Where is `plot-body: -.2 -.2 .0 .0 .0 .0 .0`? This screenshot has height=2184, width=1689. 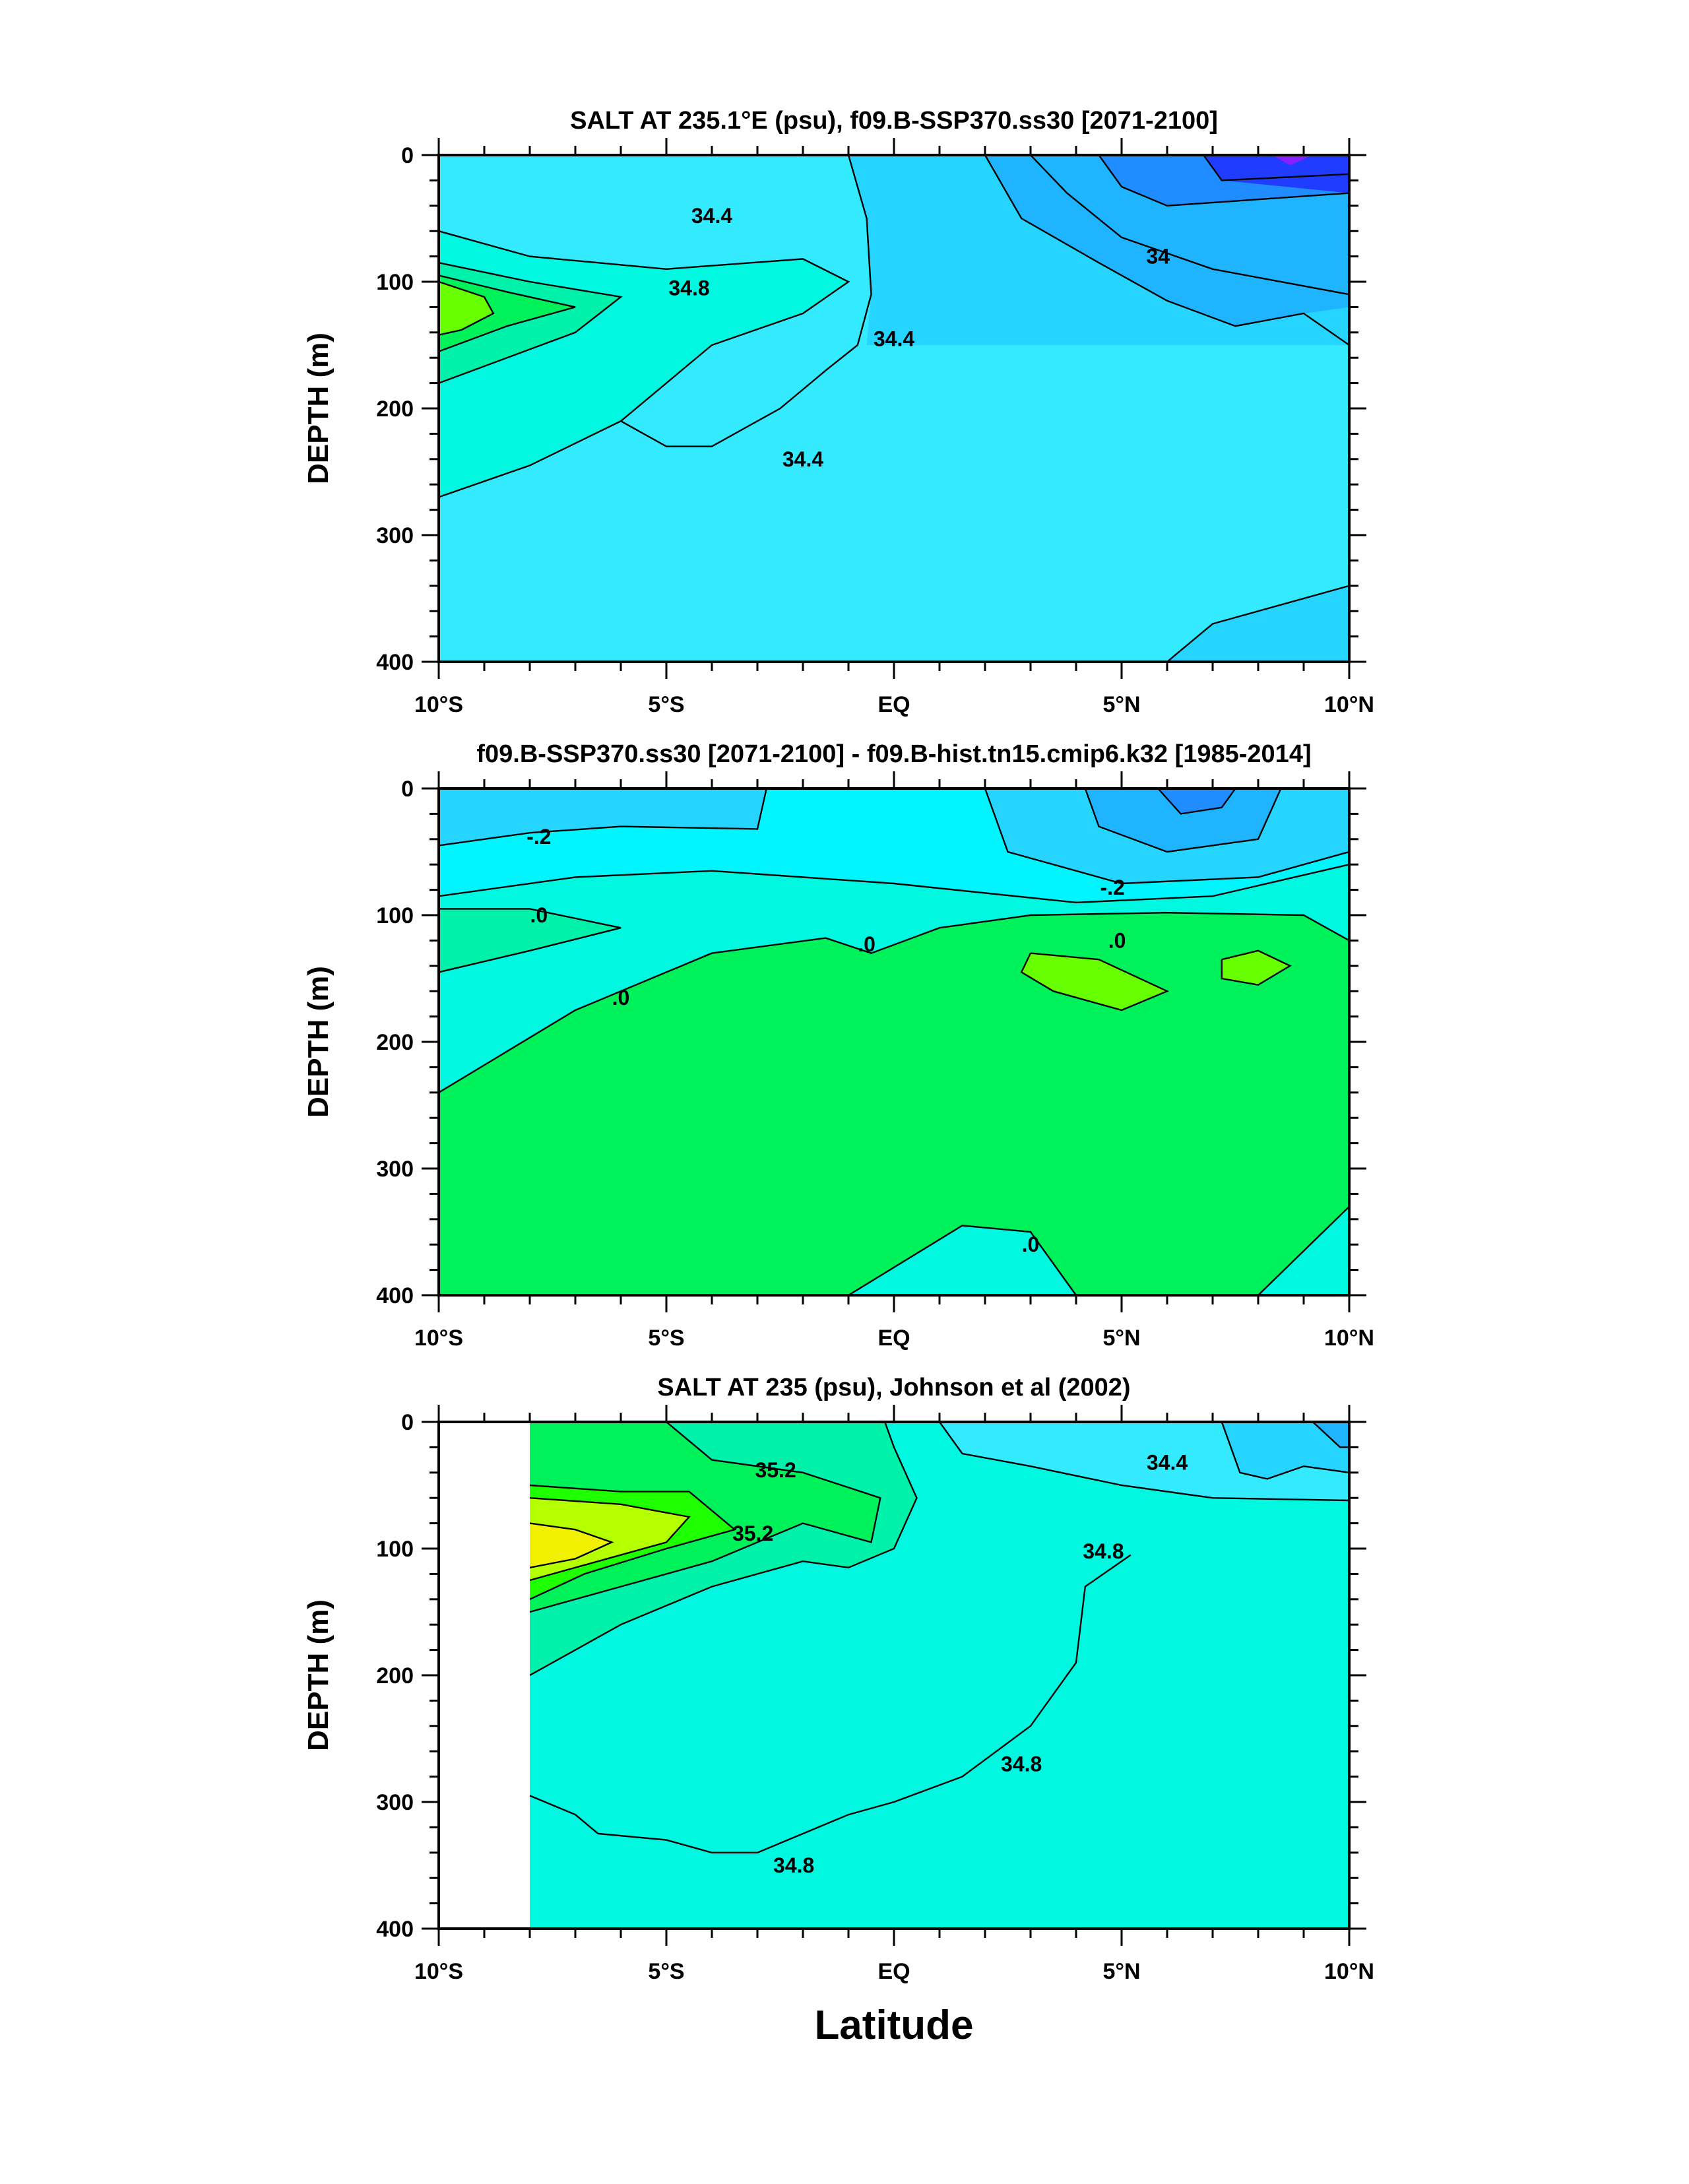
plot-body: -.2 -.2 .0 .0 .0 .0 .0 is located at coordinates (894, 1041).